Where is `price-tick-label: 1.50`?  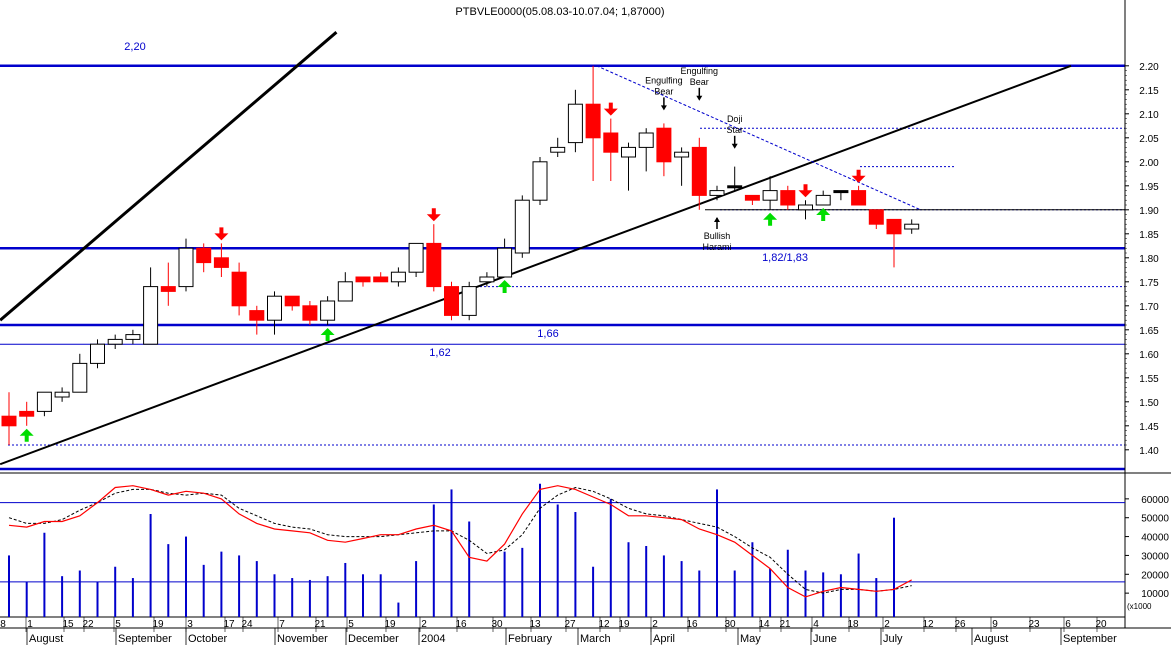 price-tick-label: 1.50 is located at coordinates (1149, 403).